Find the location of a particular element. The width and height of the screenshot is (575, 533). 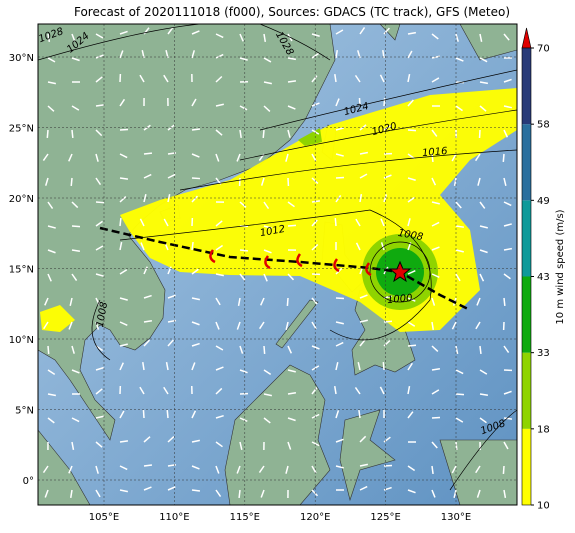

colorbar-tick-label: 43 is located at coordinates (543, 277).